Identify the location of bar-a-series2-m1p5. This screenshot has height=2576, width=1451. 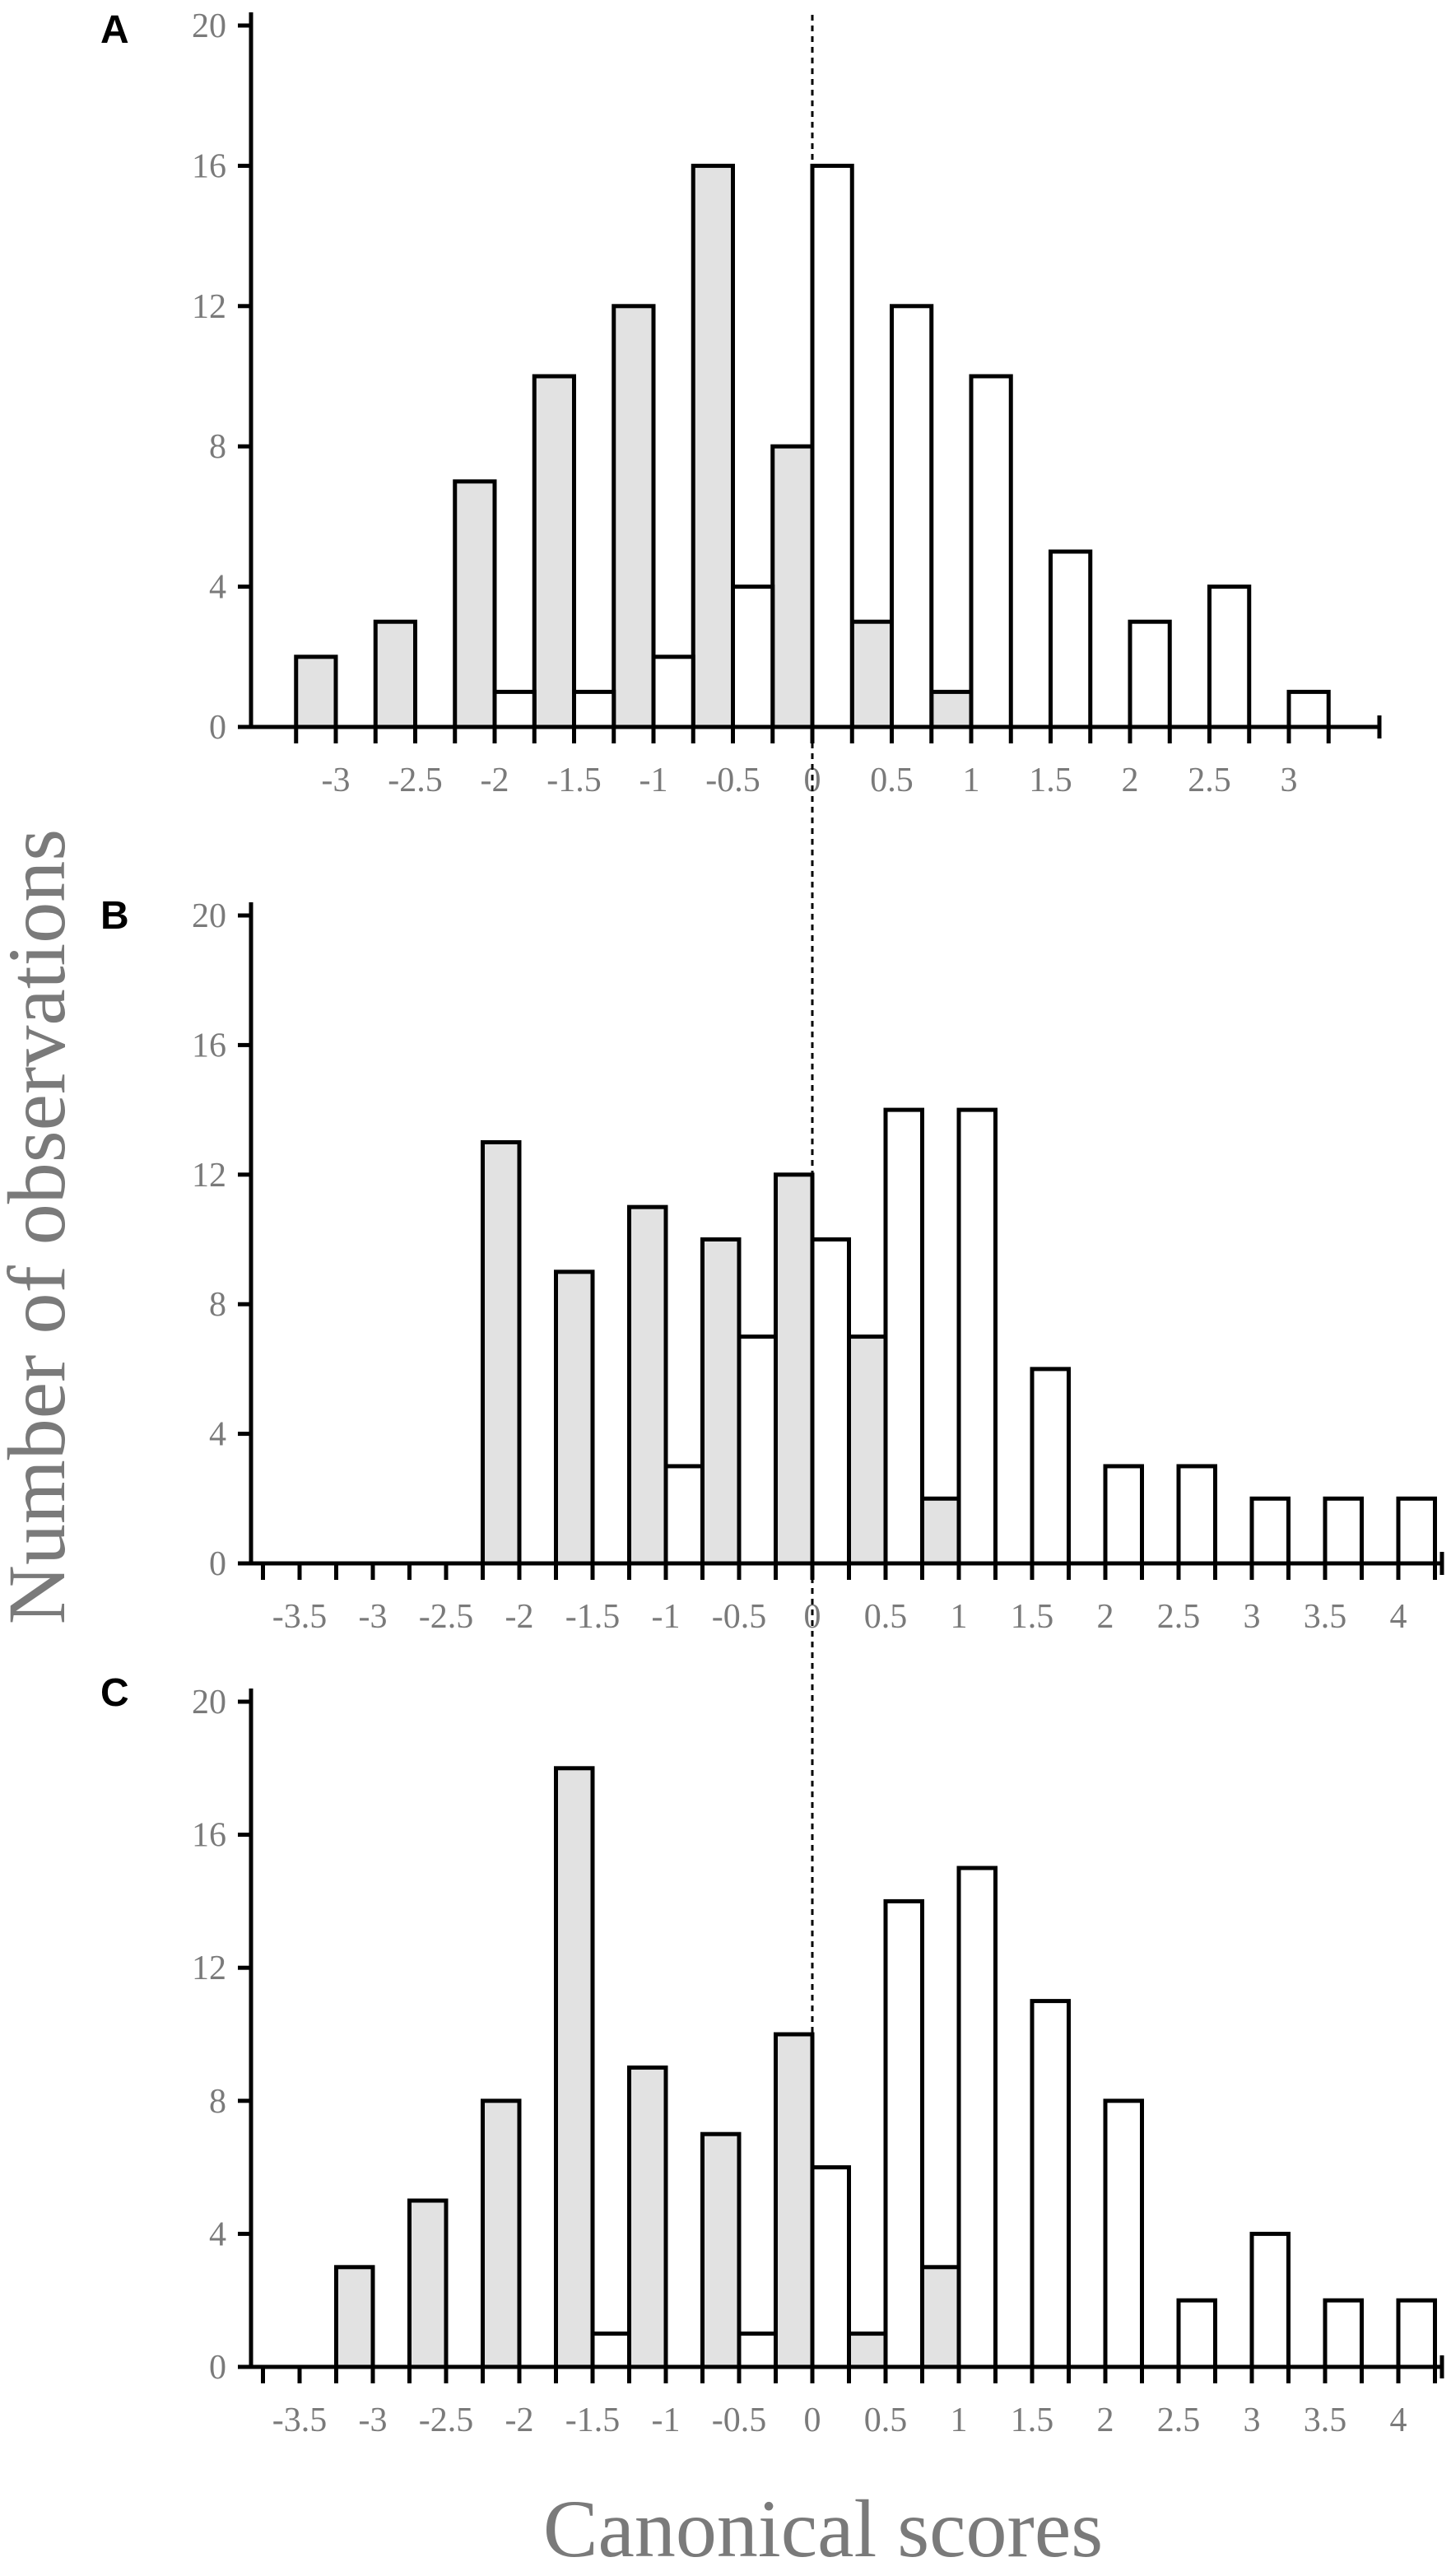
(594, 709).